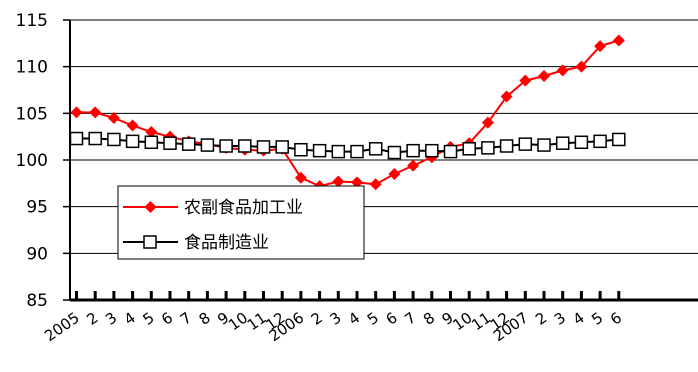 The height and width of the screenshot is (372, 698). What do you see at coordinates (32, 68) in the screenshot?
I see `y-tick-label: 110` at bounding box center [32, 68].